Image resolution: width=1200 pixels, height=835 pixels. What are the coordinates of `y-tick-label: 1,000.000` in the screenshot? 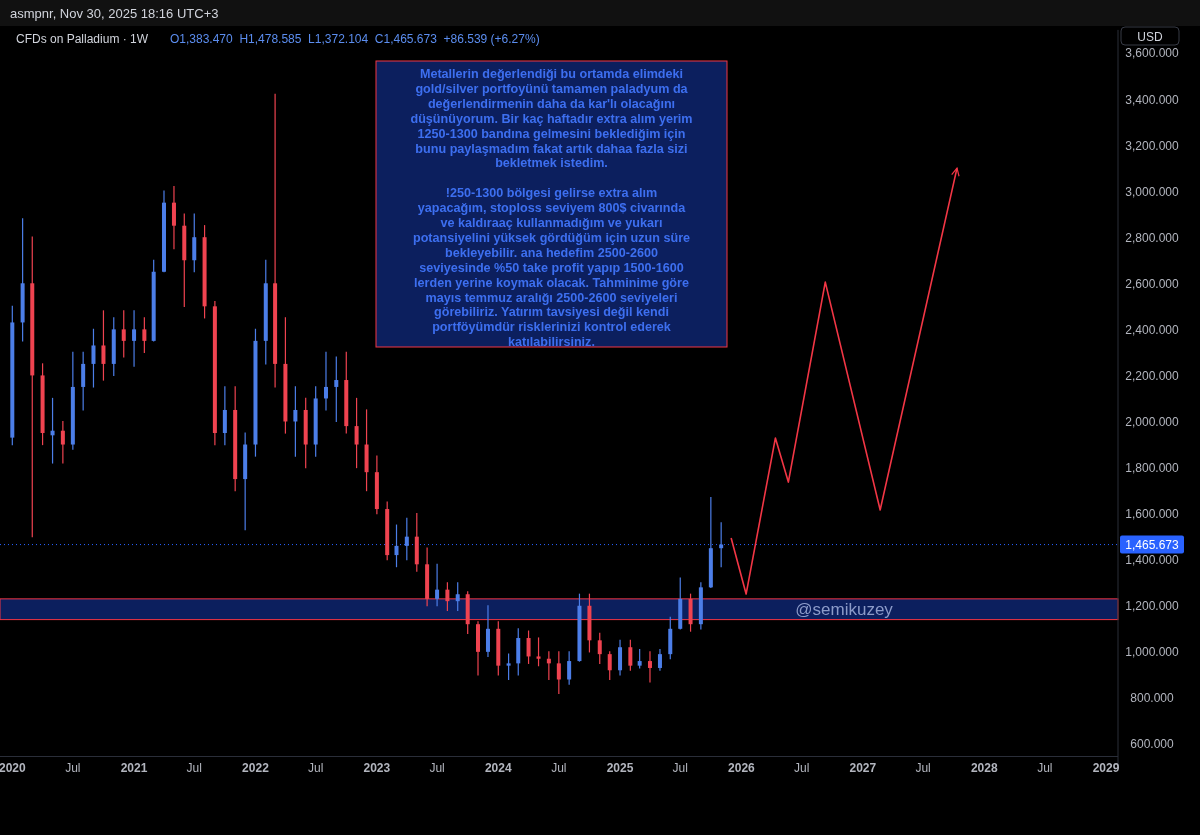 It's located at (1152, 652).